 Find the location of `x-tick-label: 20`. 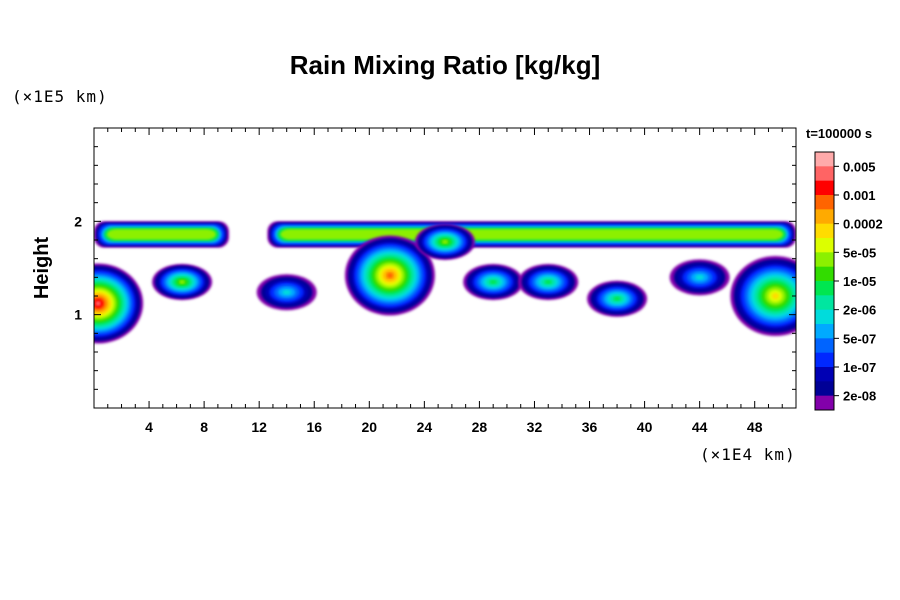

x-tick-label: 20 is located at coordinates (370, 427).